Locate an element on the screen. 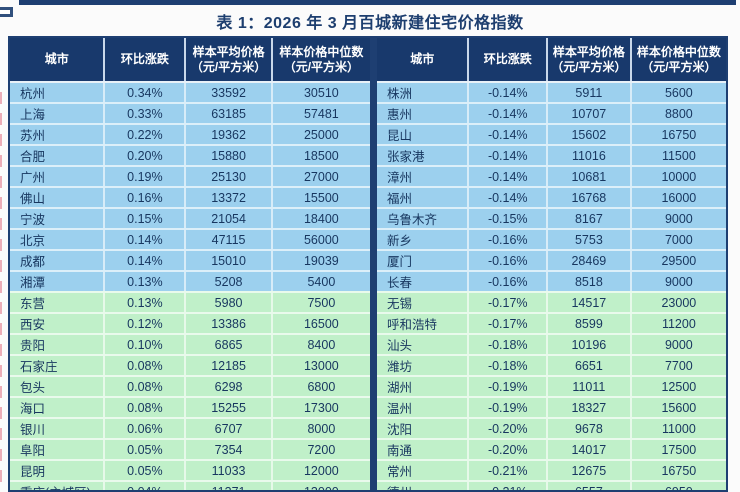 The height and width of the screenshot is (492, 740). table-row: 昆山 -0.14% 15602 16750 is located at coordinates (551, 133).